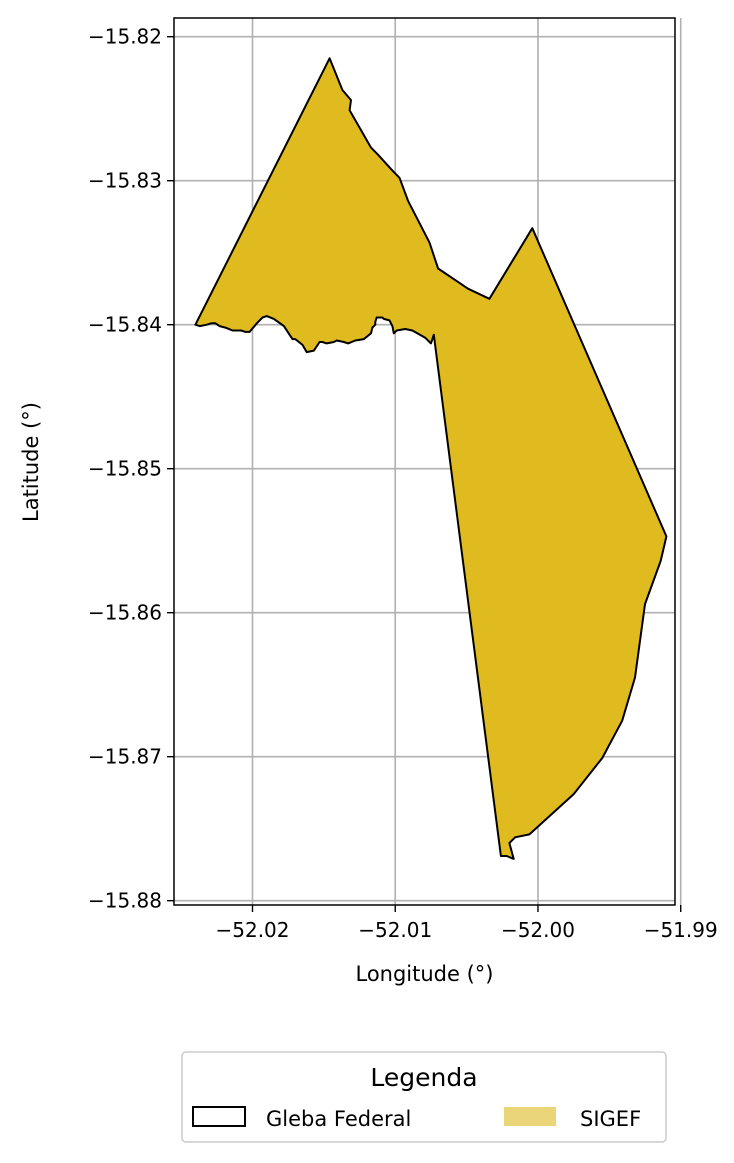 The image size is (734, 1163). I want to click on y-tick-label: −15.83, so click(125, 181).